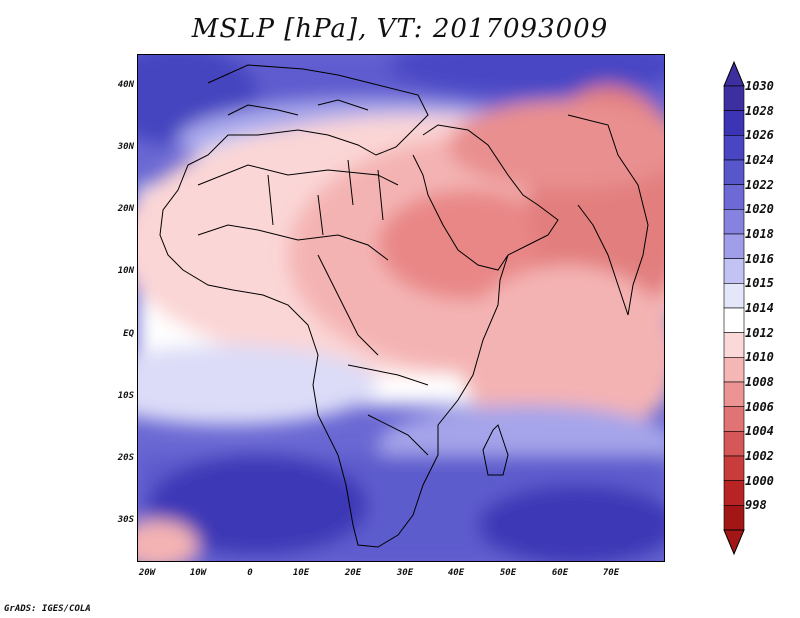 This screenshot has width=800, height=618. Describe the element at coordinates (125, 396) in the screenshot. I see `lat-label-10s: 10S` at that location.